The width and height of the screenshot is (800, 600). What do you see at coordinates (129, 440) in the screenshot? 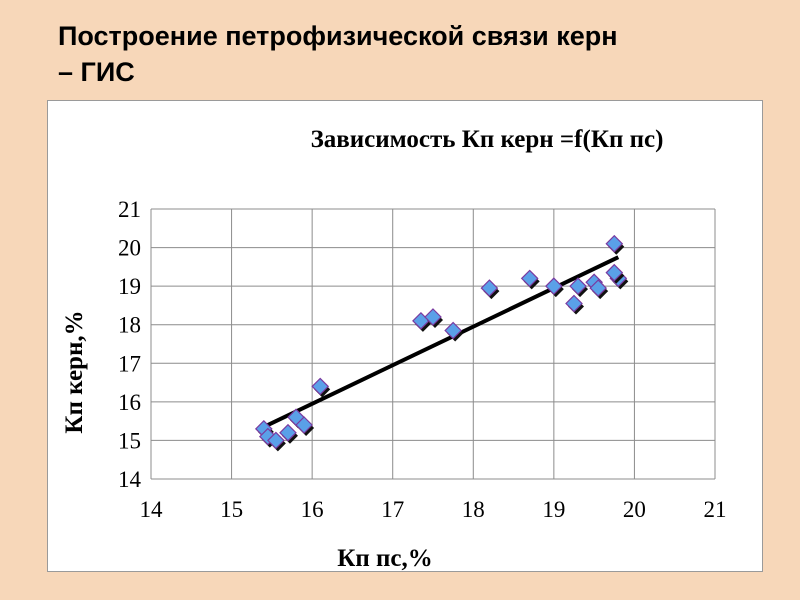
I see `y-tick-label: 15` at bounding box center [129, 440].